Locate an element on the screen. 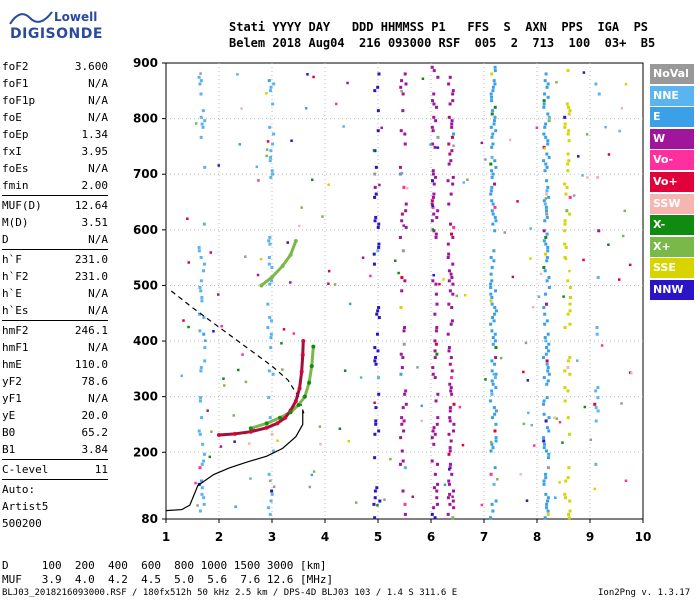 The image size is (700, 600). param-value: 246.1 is located at coordinates (91, 330).